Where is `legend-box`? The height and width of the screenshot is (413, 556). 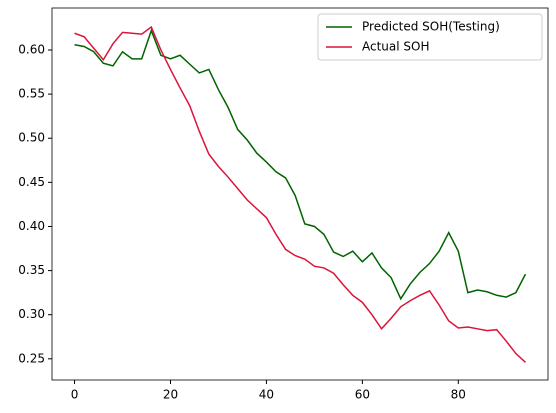
legend-box is located at coordinates (430, 37).